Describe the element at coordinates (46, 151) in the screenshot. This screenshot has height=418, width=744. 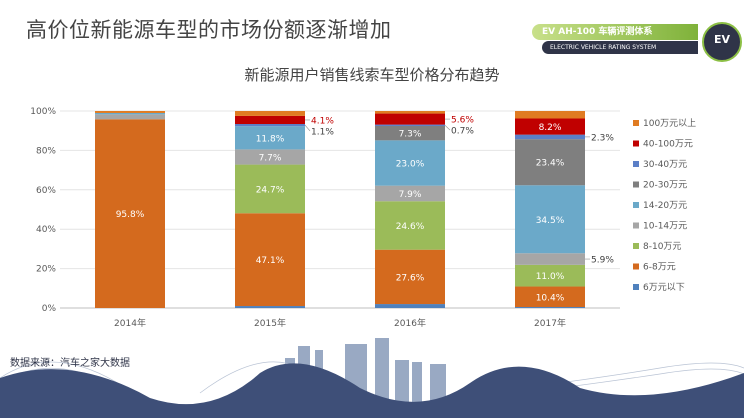
I see `y-tick-label: 80%` at that location.